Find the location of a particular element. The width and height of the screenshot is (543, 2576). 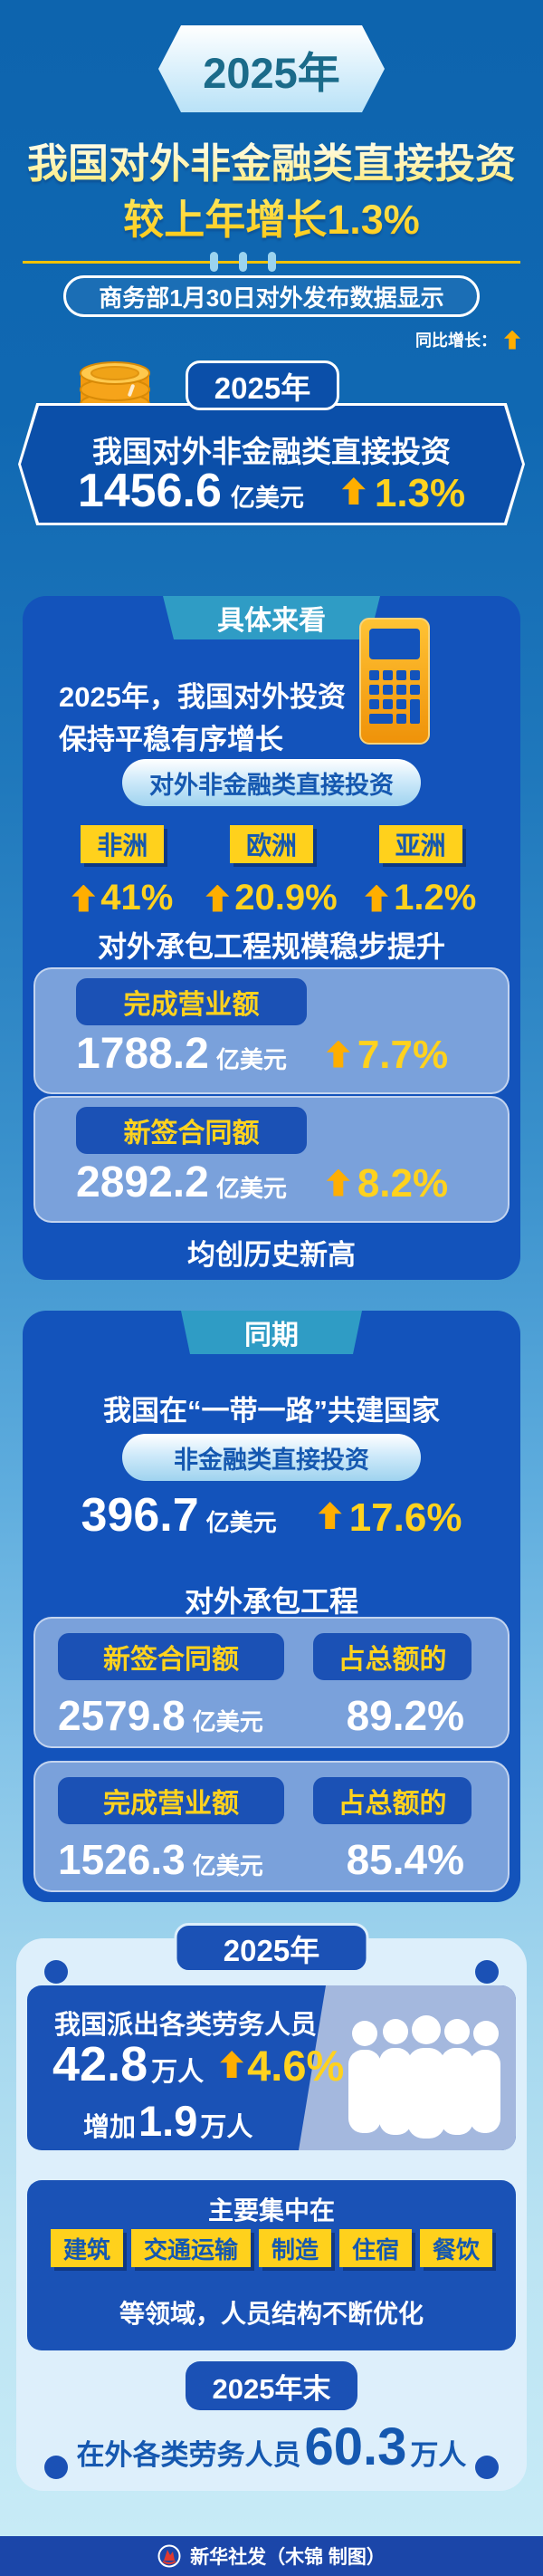

industry-badge: 餐饮 is located at coordinates (457, 2248).